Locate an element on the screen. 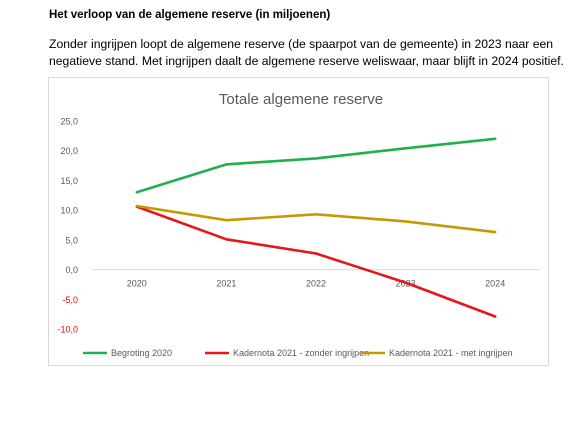 The width and height of the screenshot is (586, 429). y-tick-label: -10,0 is located at coordinates (67, 330).